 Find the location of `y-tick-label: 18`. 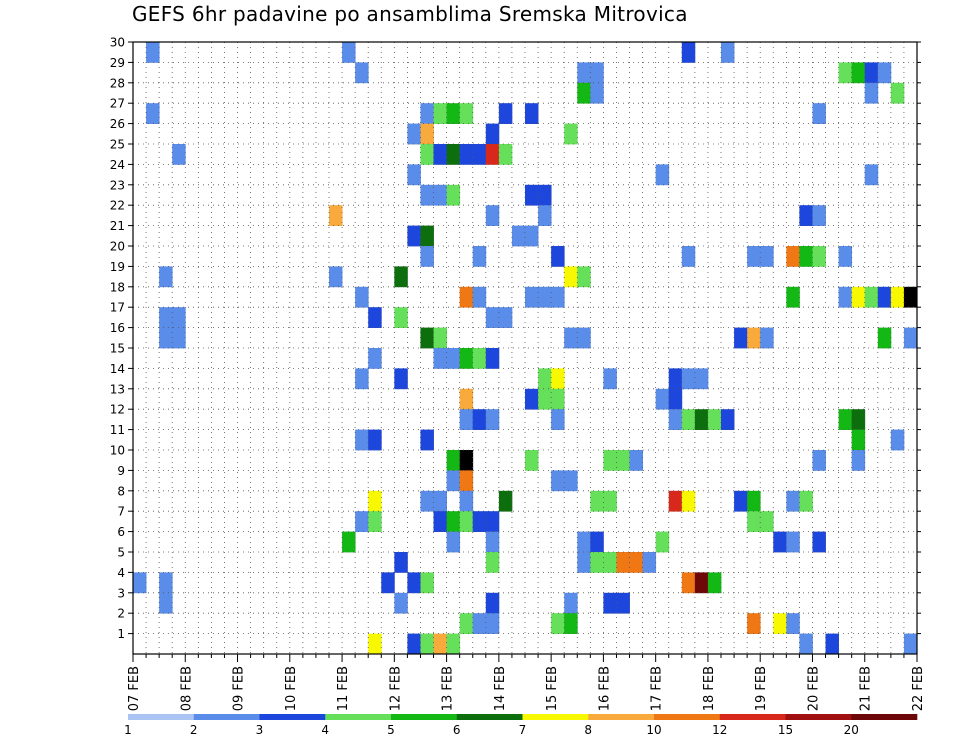

y-tick-label: 18 is located at coordinates (117, 287).